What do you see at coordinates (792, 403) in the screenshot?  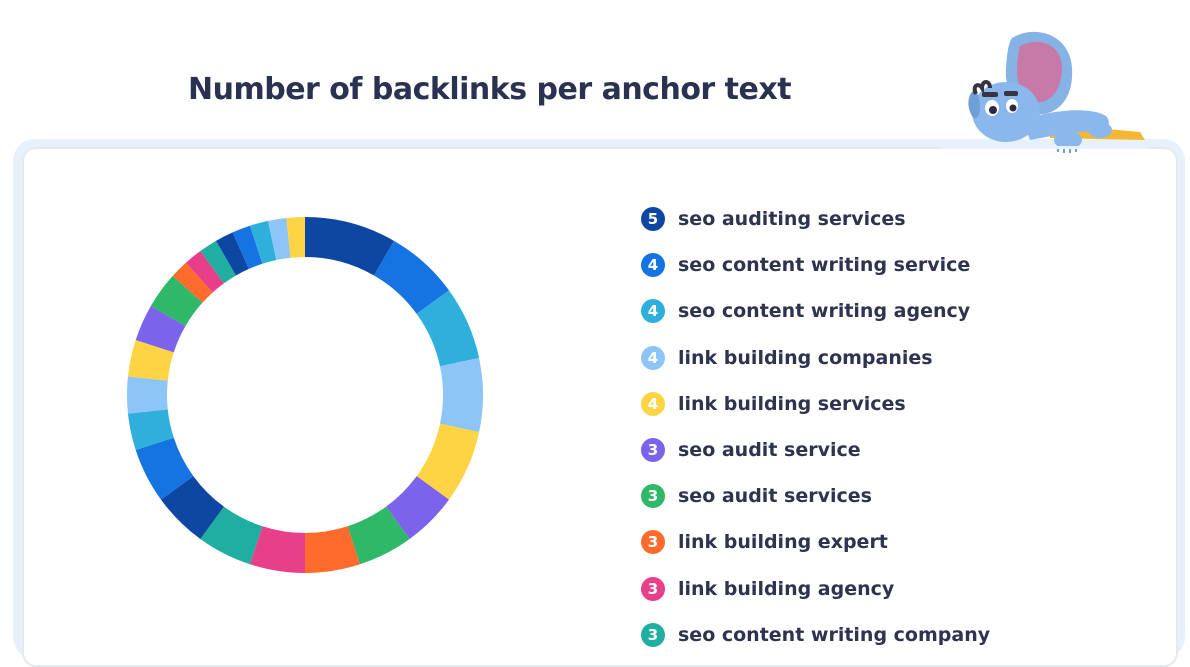 I see `legend-label: link building services` at bounding box center [792, 403].